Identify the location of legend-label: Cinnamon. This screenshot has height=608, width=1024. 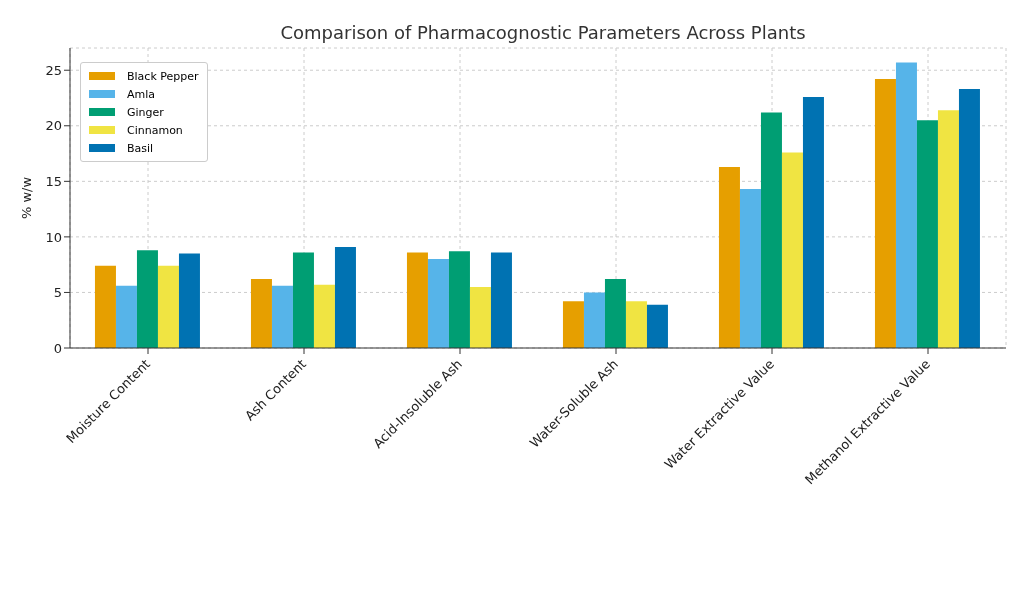
(155, 130).